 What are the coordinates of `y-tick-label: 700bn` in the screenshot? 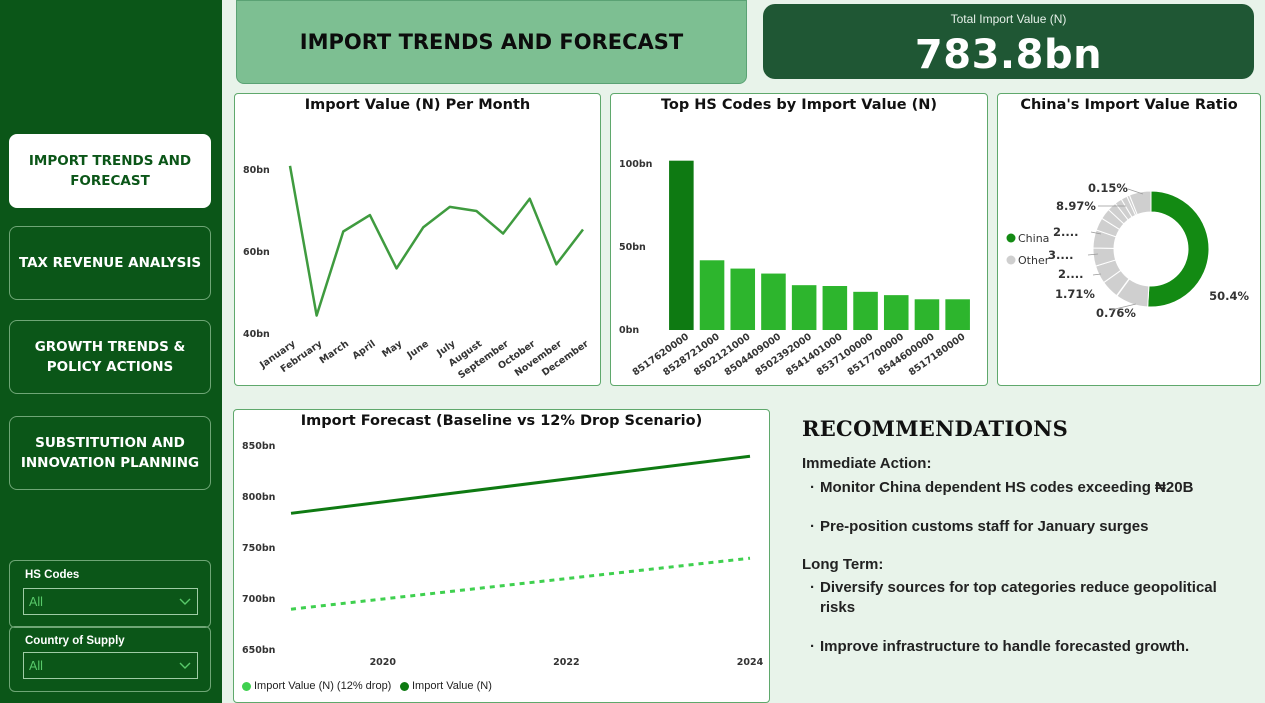 It's located at (259, 599).